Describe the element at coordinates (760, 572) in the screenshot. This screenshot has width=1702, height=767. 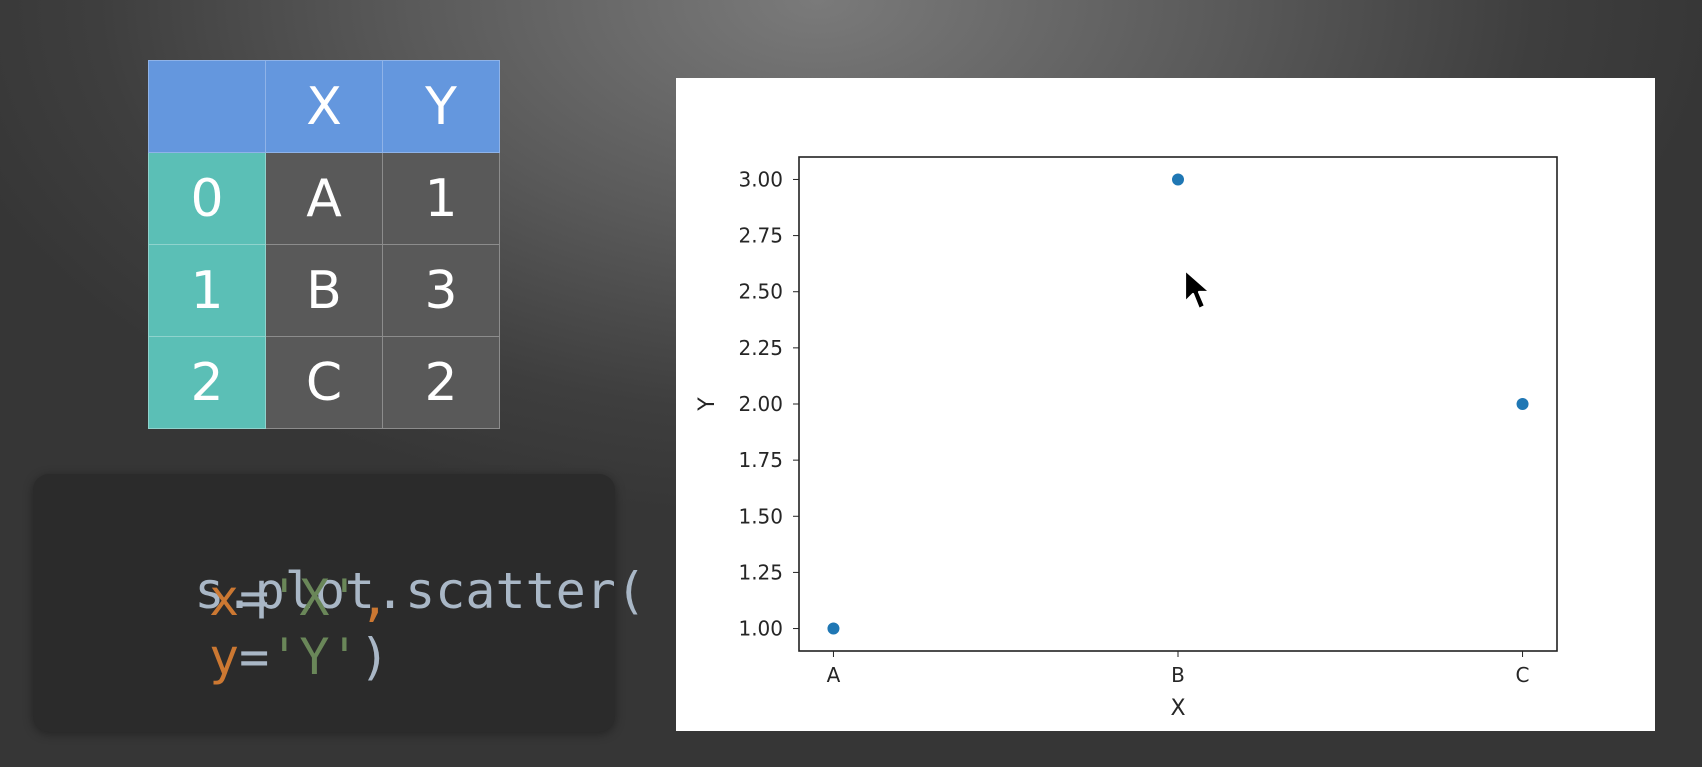
I see `y-tick-label: 1.25` at that location.